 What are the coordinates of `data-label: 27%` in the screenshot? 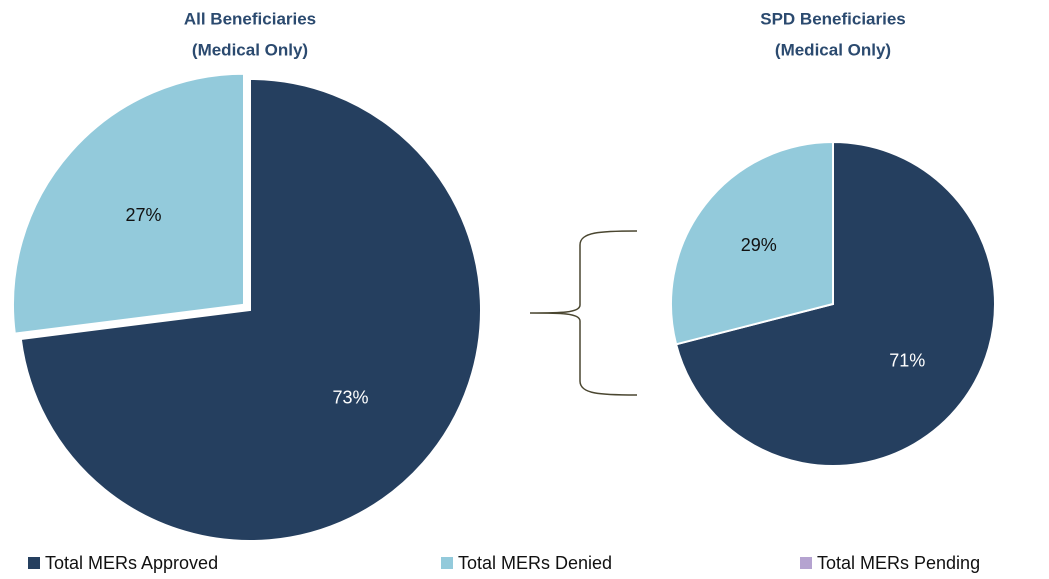 It's located at (143, 215).